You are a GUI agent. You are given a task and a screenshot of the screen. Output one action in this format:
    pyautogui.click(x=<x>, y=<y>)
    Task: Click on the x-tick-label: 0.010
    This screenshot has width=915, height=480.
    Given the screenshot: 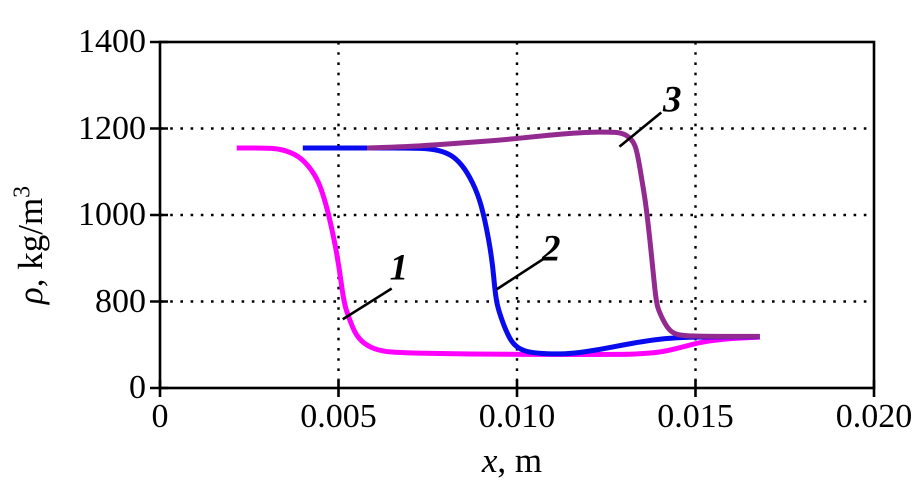 What is the action you would take?
    pyautogui.click(x=517, y=416)
    